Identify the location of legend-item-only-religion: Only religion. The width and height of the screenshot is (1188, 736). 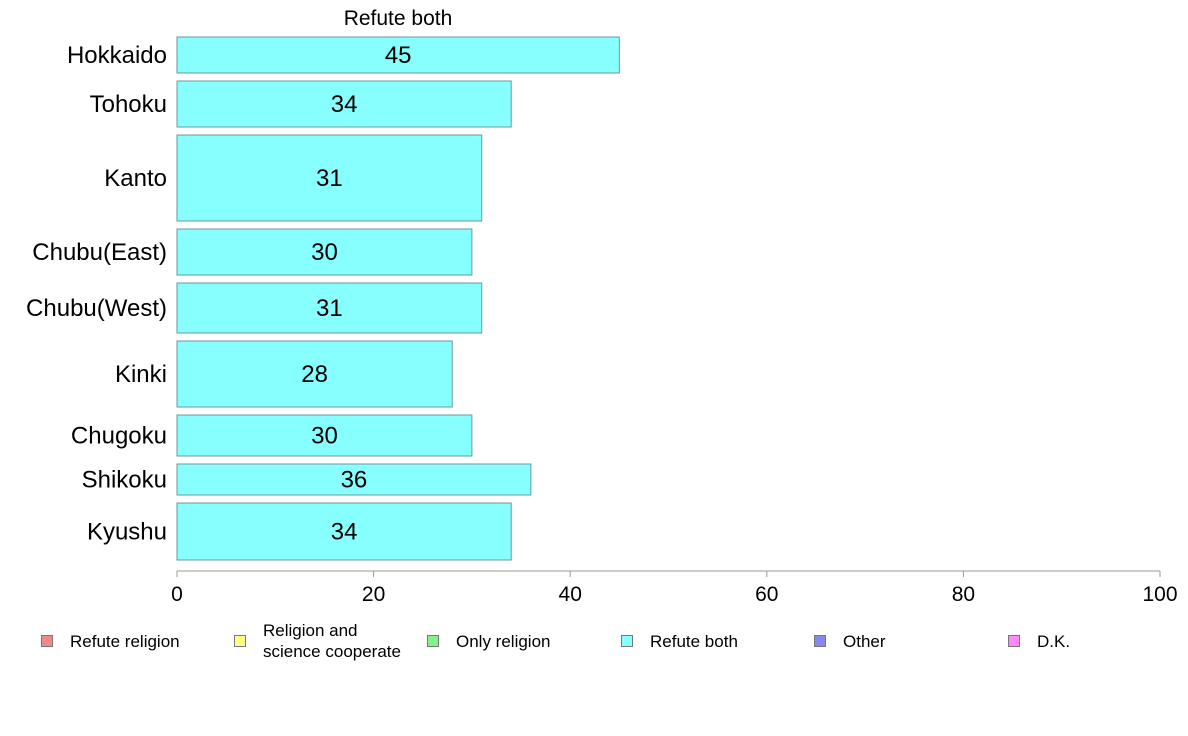
(489, 641).